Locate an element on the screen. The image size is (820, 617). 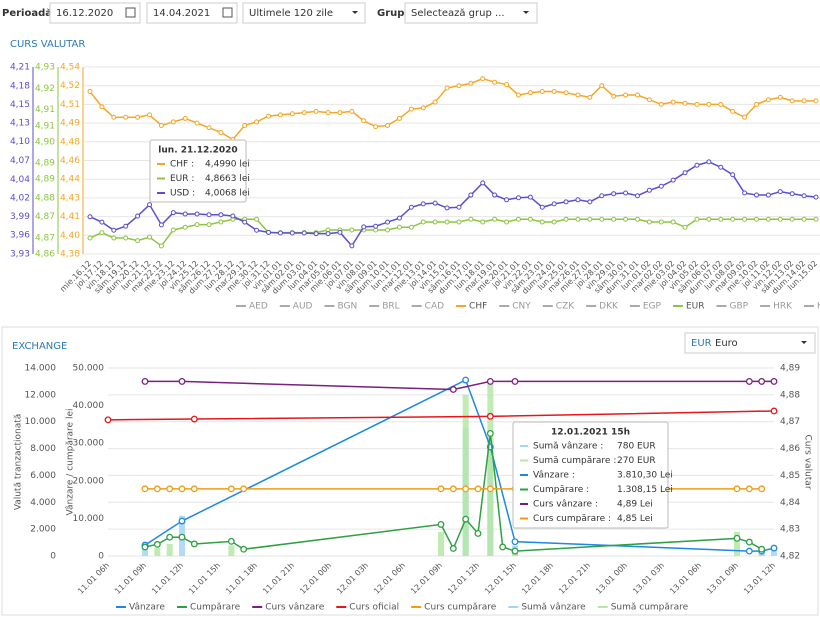
x-tick-label: 11.01 15h is located at coordinates (204, 578).